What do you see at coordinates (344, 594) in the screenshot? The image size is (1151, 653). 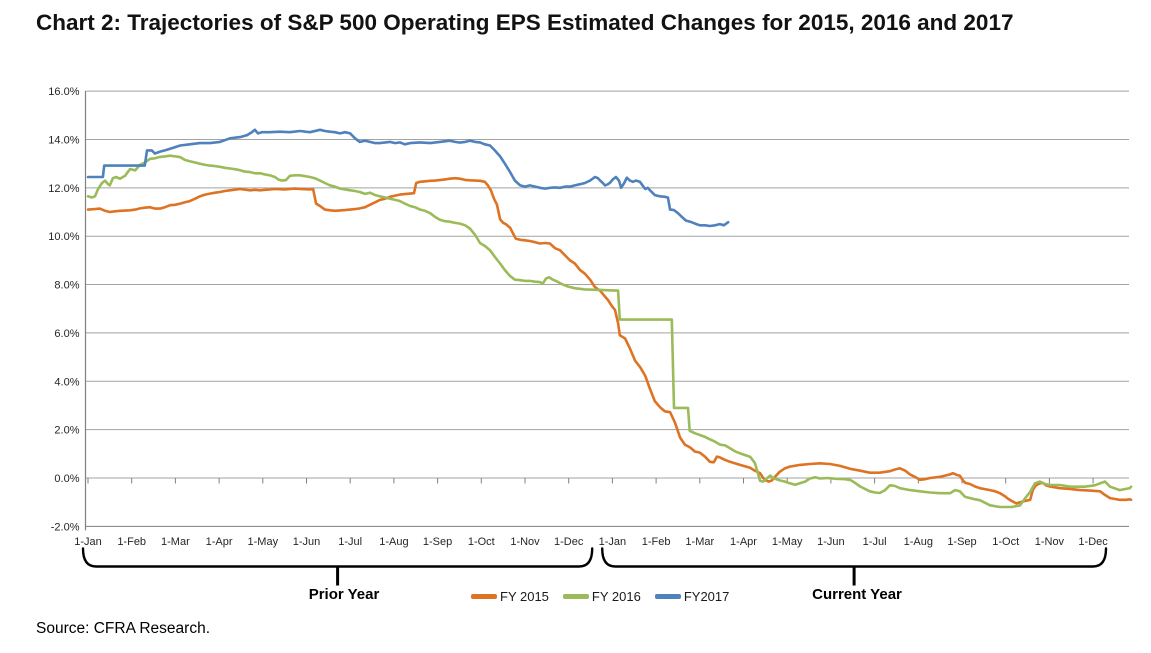 I see `prior-year-group-label: Prior Year` at bounding box center [344, 594].